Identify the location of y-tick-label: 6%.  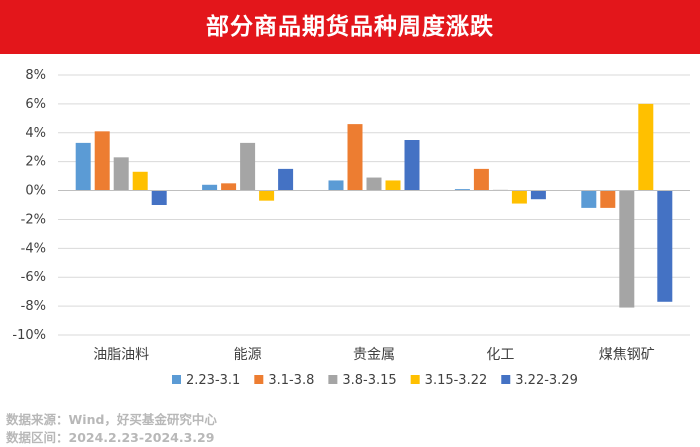
(35, 104).